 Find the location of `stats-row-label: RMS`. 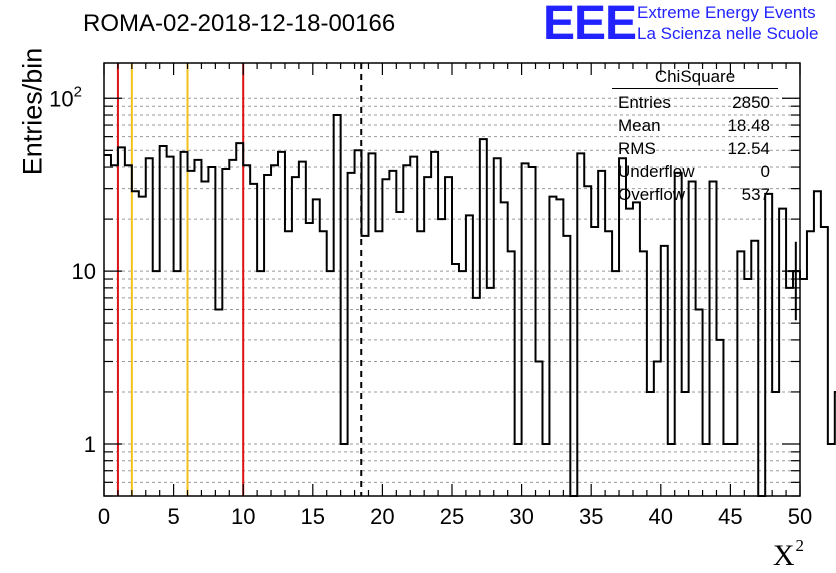

stats-row-label: RMS is located at coordinates (637, 148).